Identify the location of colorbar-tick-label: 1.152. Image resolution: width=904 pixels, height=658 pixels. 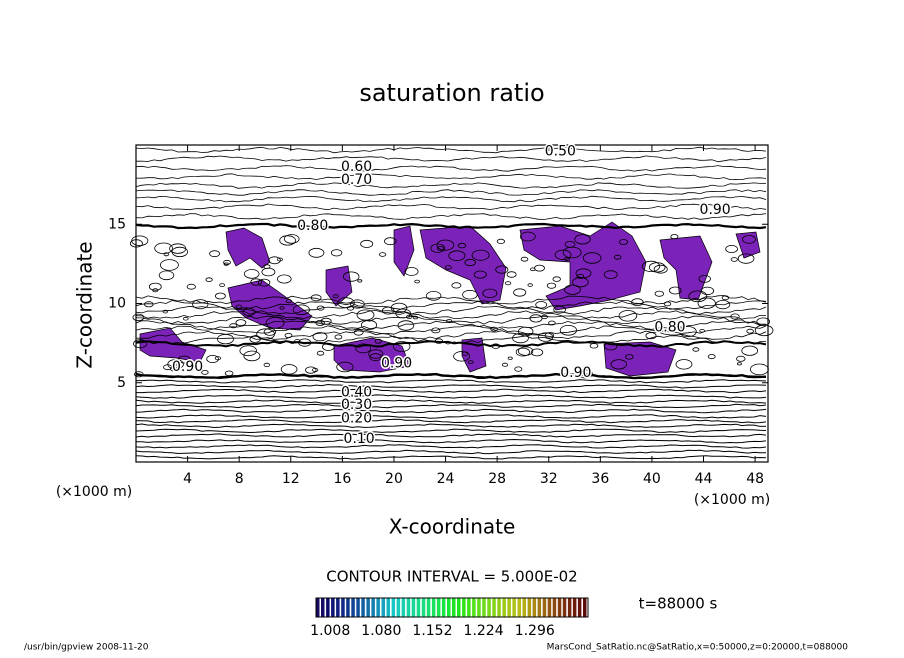
(432, 631).